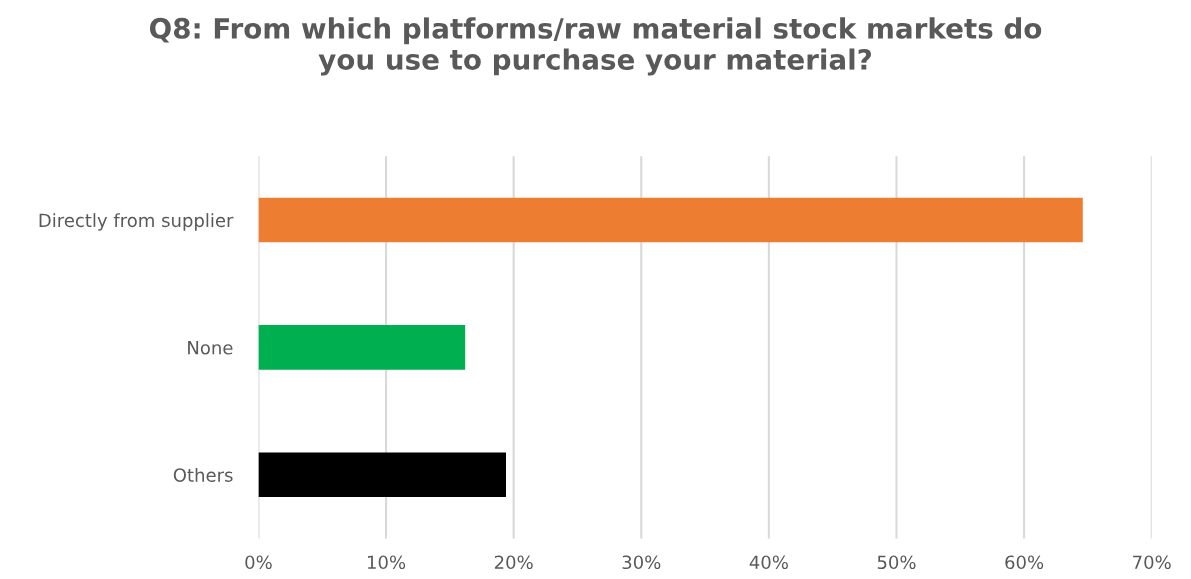  I want to click on x-tick-label: 10%, so click(386, 562).